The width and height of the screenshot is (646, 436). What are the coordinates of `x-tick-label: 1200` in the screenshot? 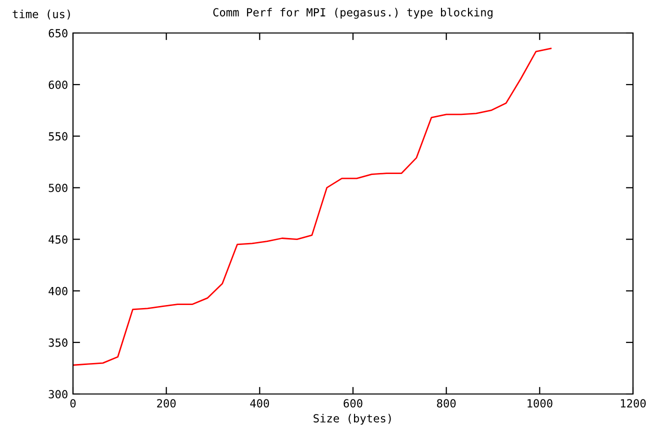 It's located at (633, 403).